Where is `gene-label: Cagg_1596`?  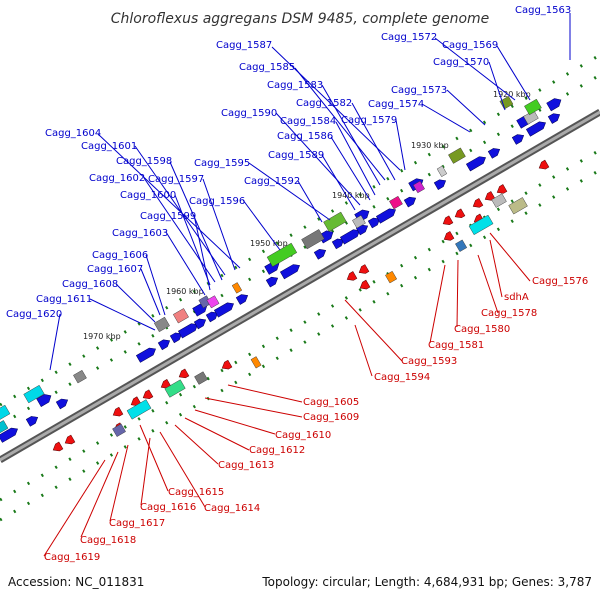
gene-label: Cagg_1596 is located at coordinates (217, 201).